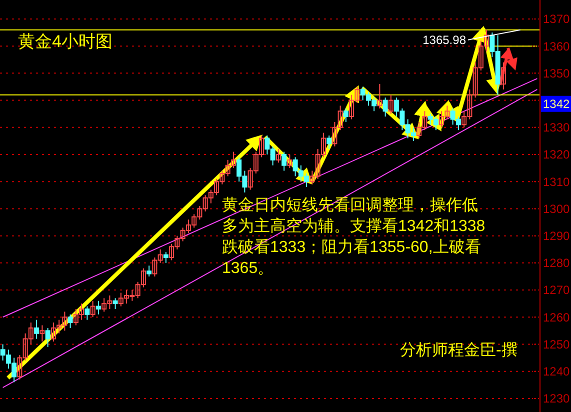  What do you see at coordinates (556, 236) in the screenshot?
I see `y-tick-label: 1290` at bounding box center [556, 236].